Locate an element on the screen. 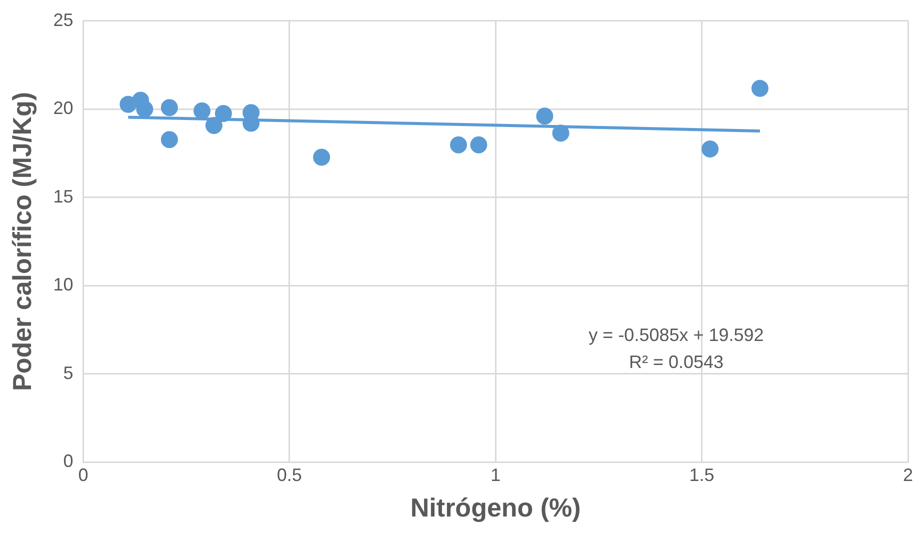  x-tick-label: 0 is located at coordinates (83, 474).